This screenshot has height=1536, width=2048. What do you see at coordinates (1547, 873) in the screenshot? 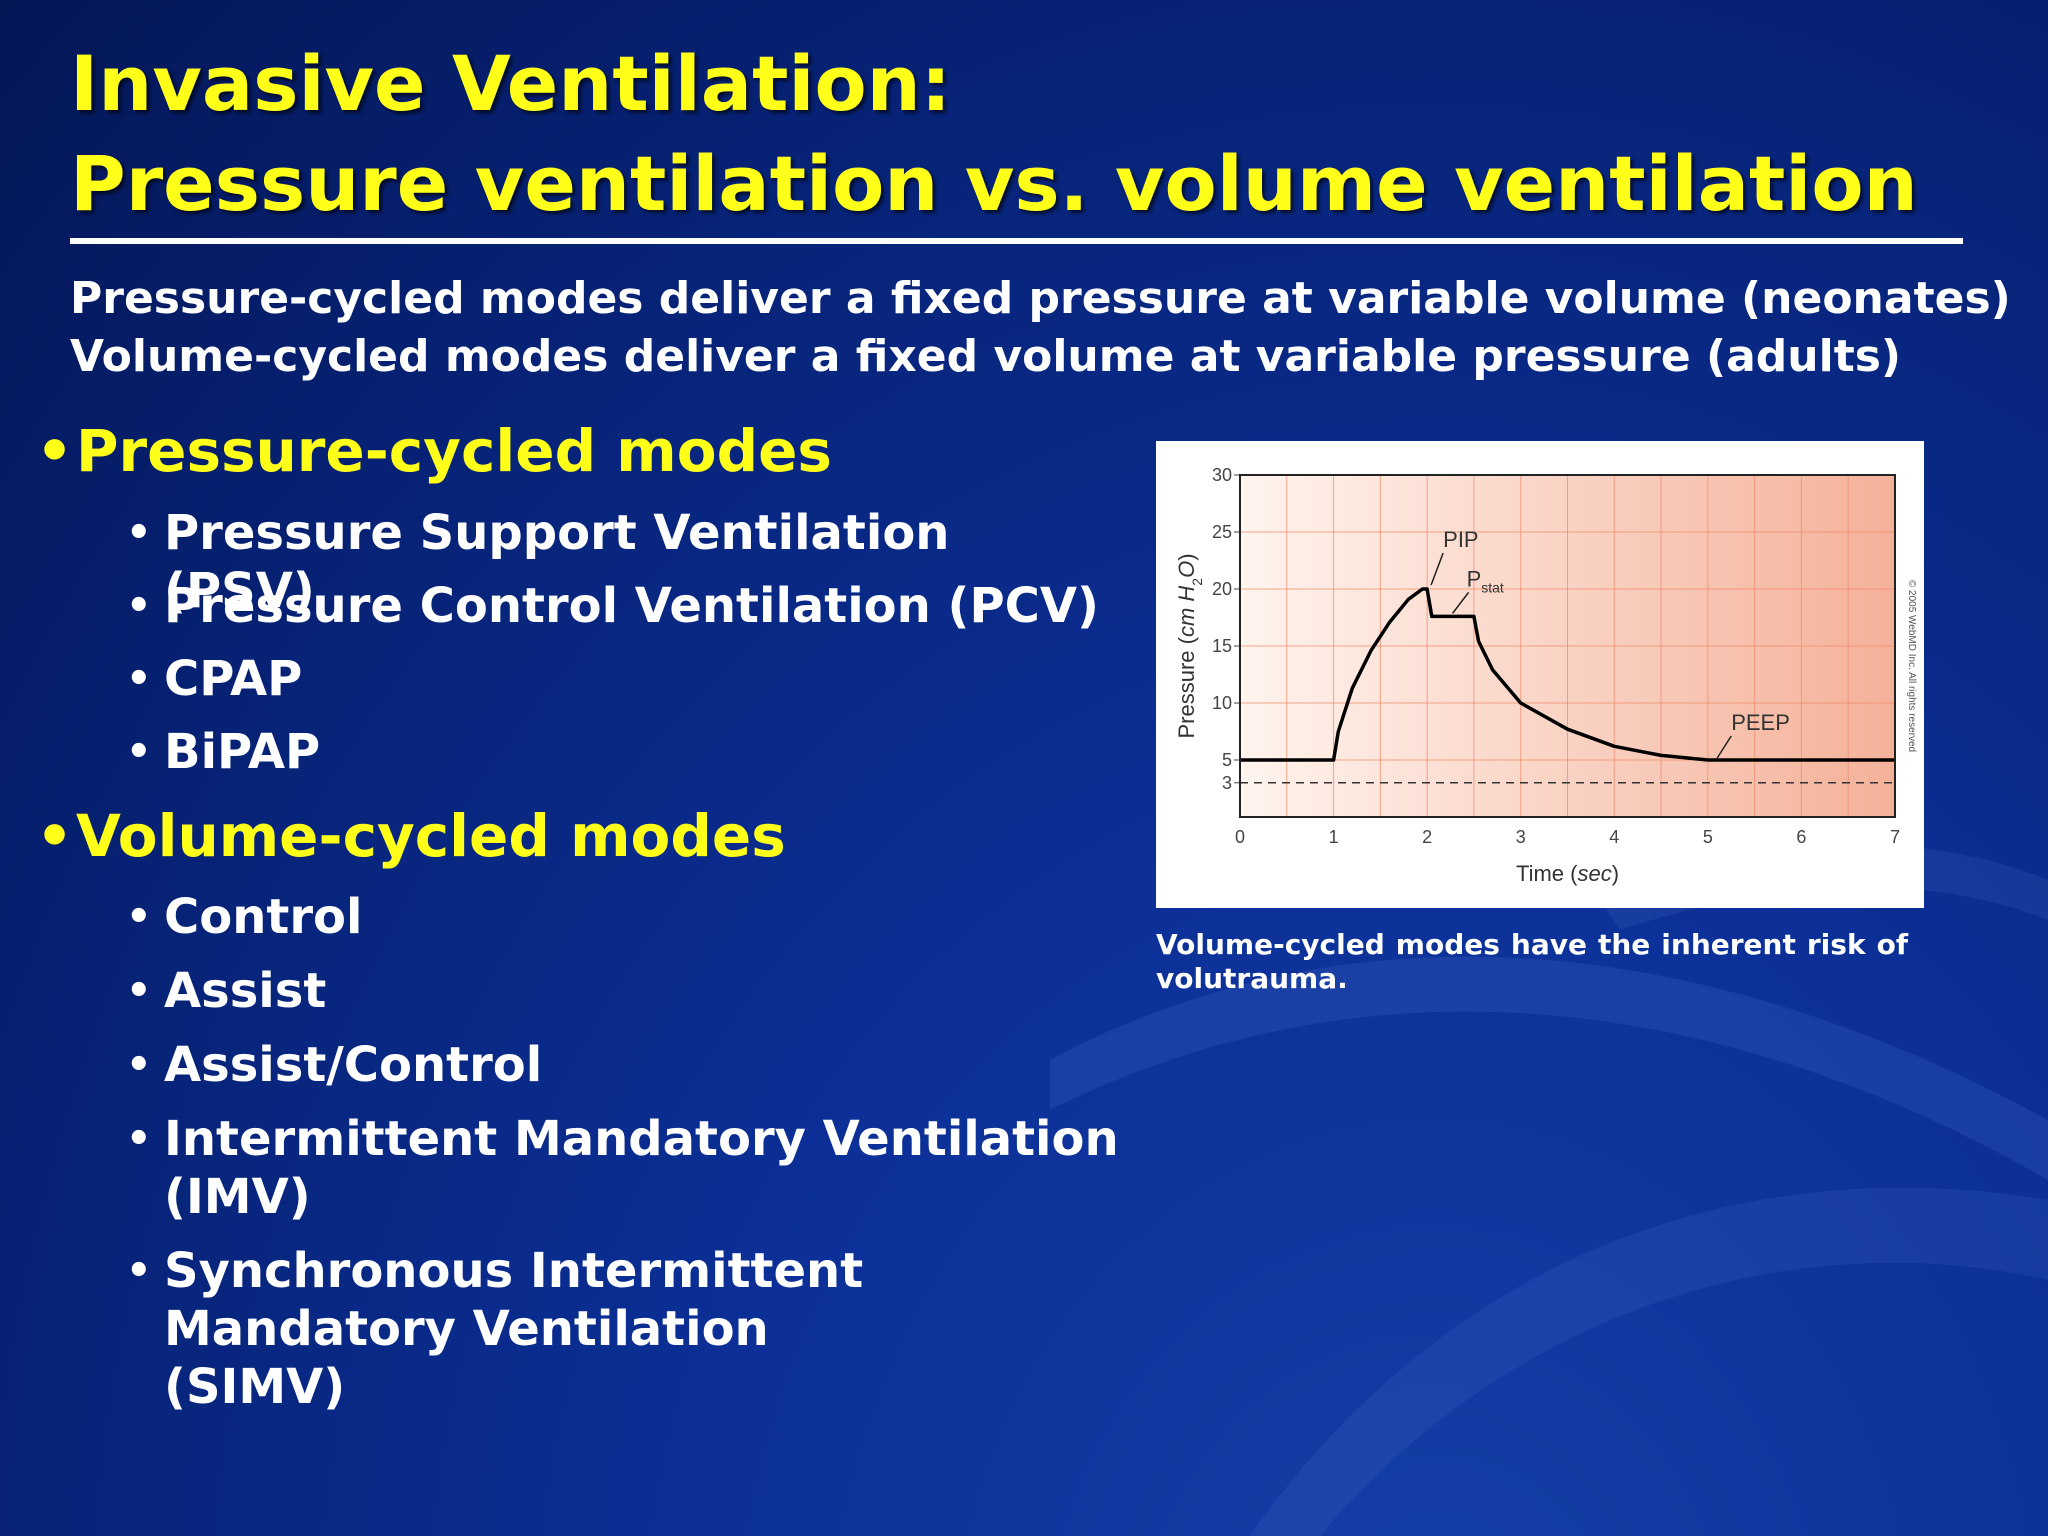
I see `x-axis-label-main: Time (` at bounding box center [1547, 873].